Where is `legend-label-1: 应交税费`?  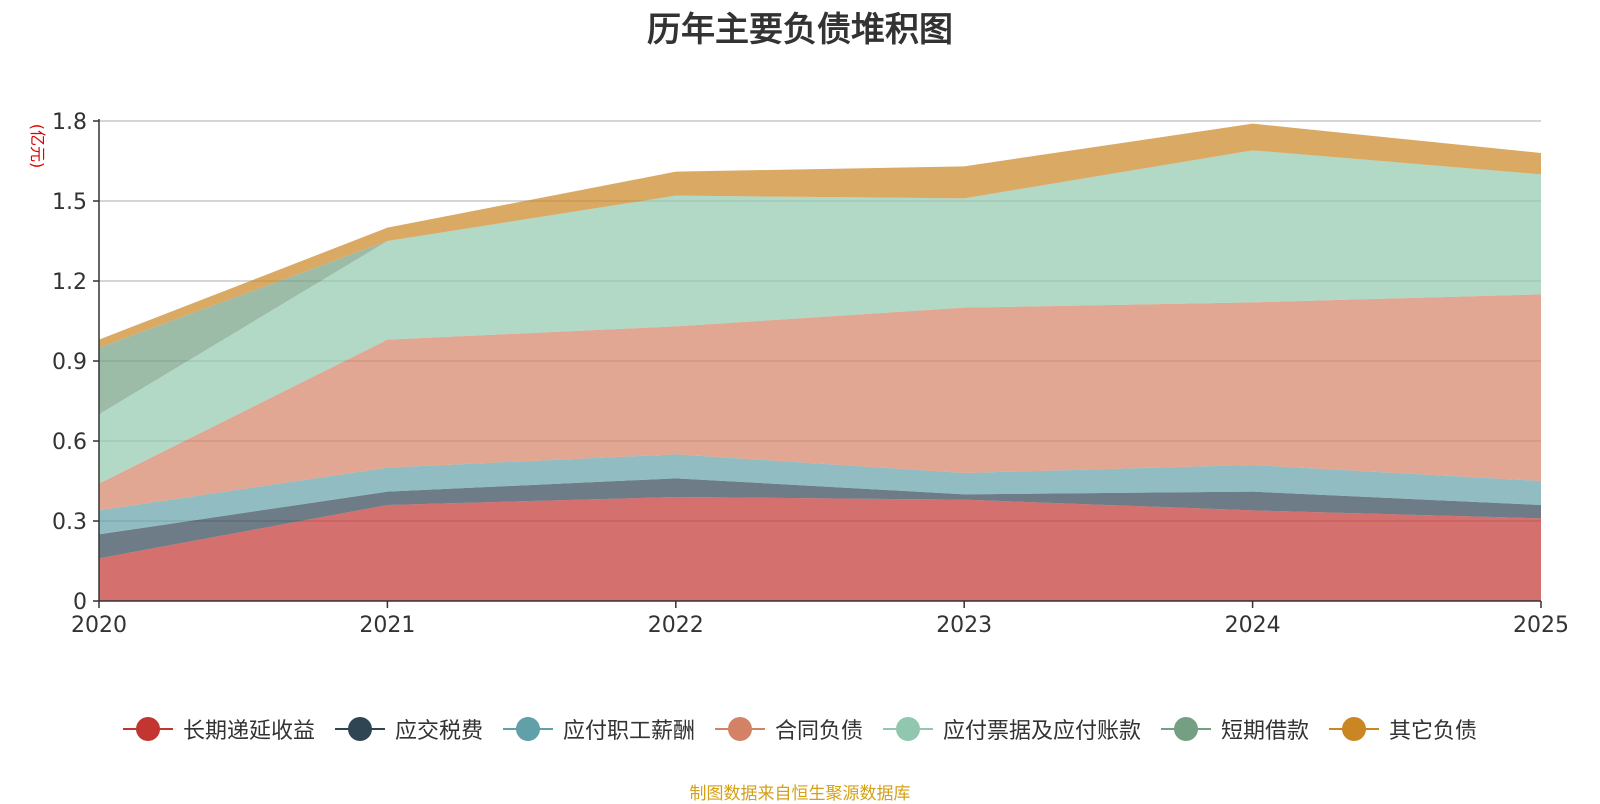 legend-label-1: 应交税费 is located at coordinates (438, 731).